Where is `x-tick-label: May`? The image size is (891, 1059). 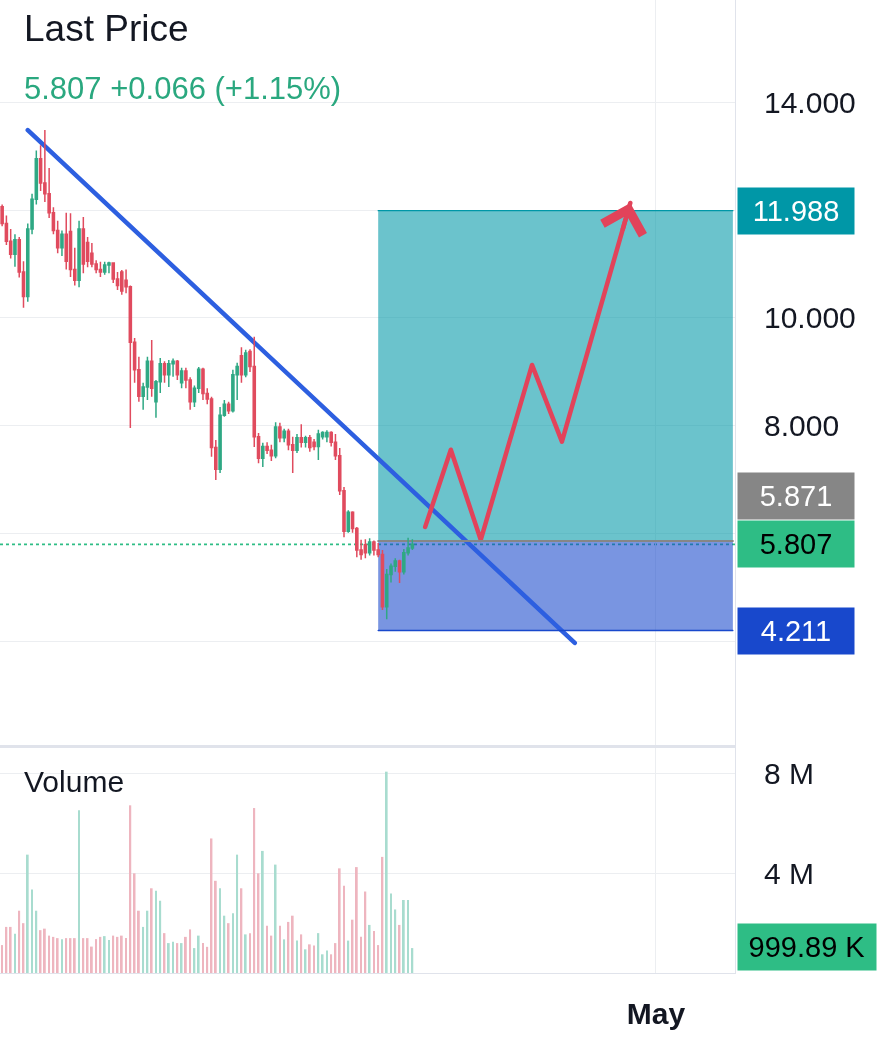
x-tick-label: May is located at coordinates (656, 1013).